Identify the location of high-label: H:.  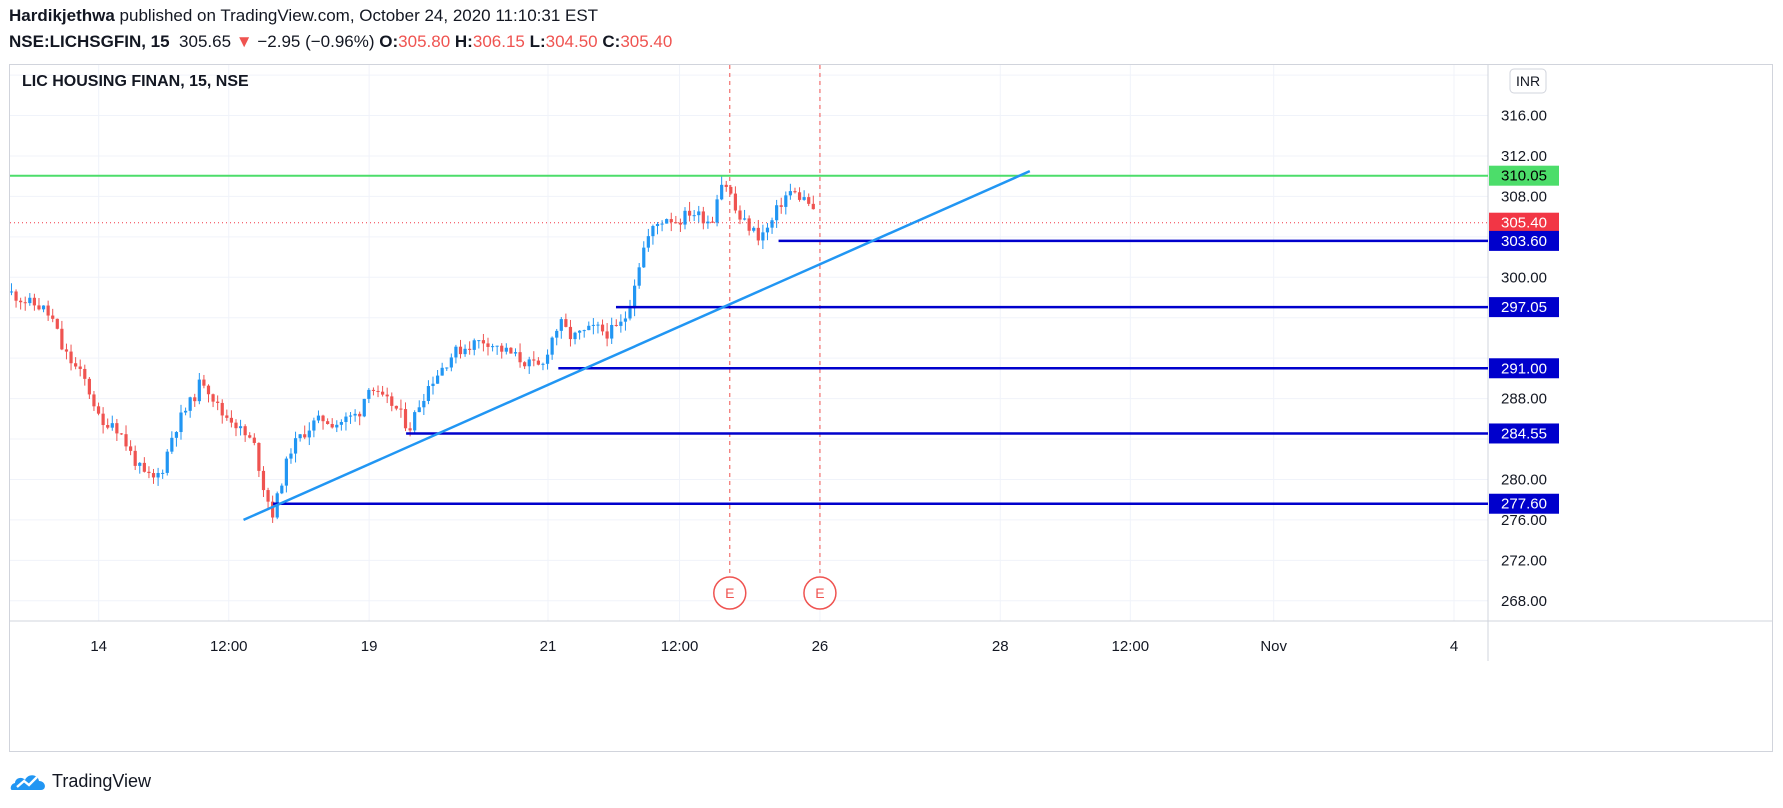
(463, 41).